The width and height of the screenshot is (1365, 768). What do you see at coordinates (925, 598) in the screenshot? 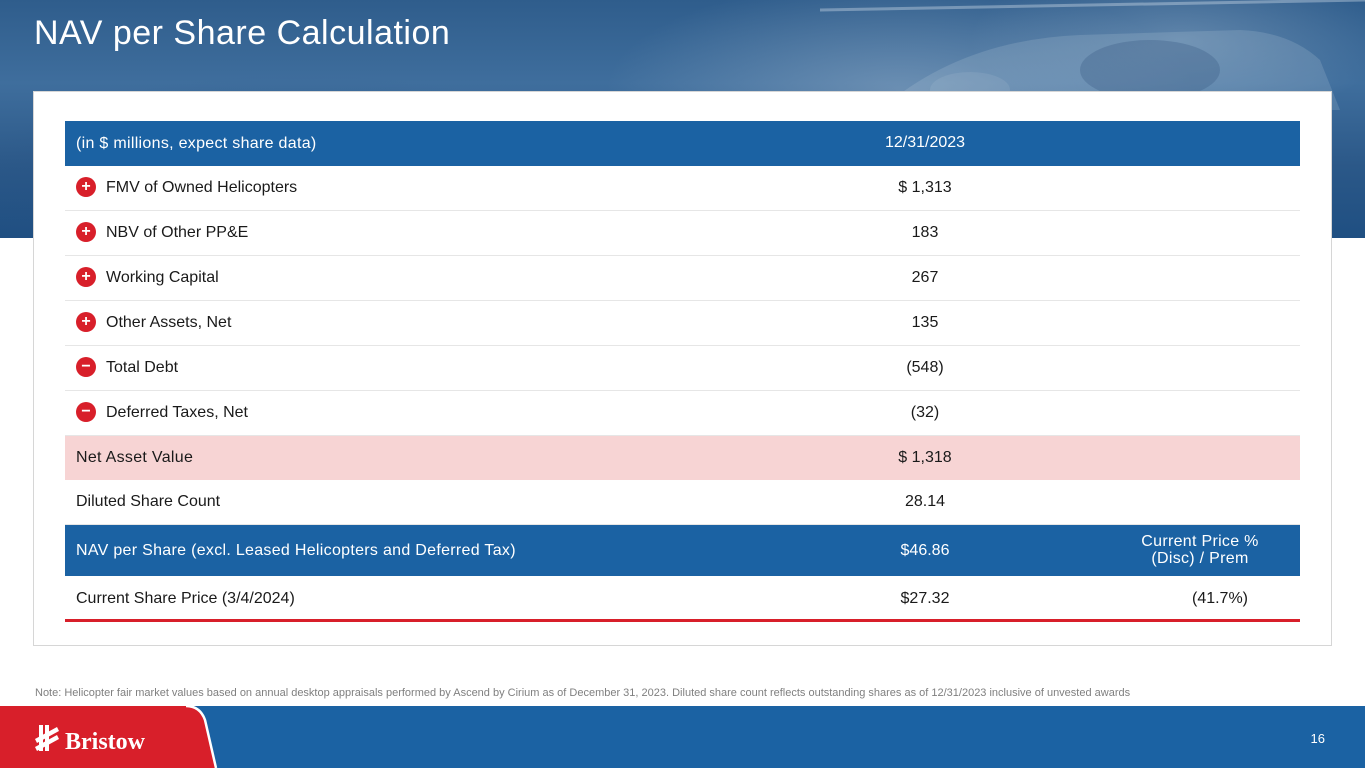
I see `row-value: $27.32` at bounding box center [925, 598].